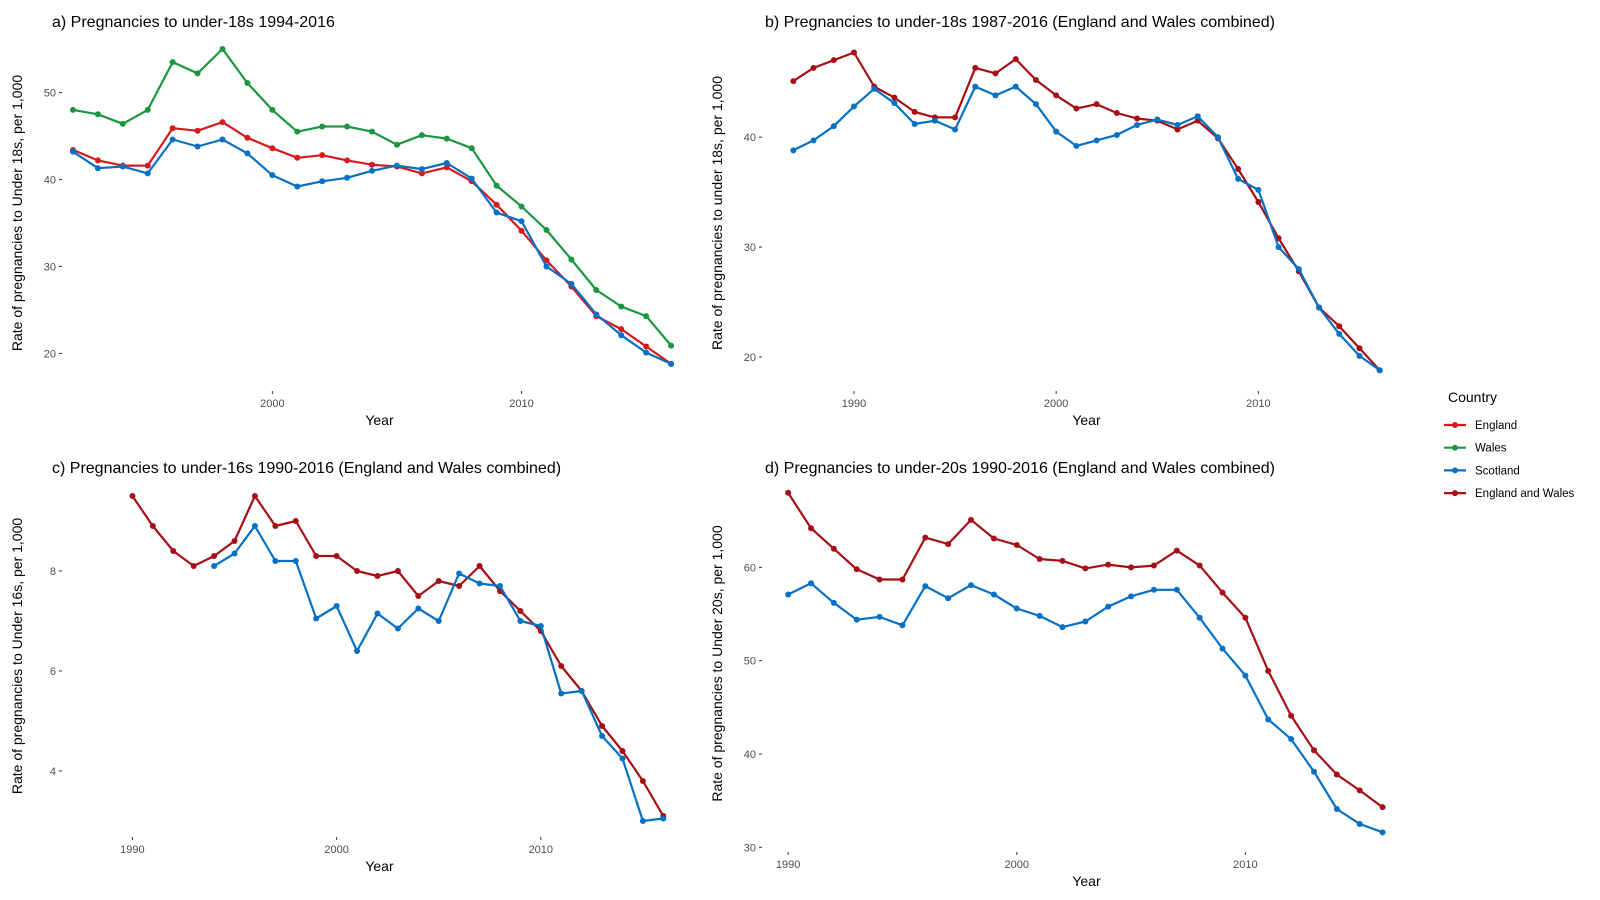  What do you see at coordinates (750, 358) in the screenshot?
I see `y-tick-label: 20` at bounding box center [750, 358].